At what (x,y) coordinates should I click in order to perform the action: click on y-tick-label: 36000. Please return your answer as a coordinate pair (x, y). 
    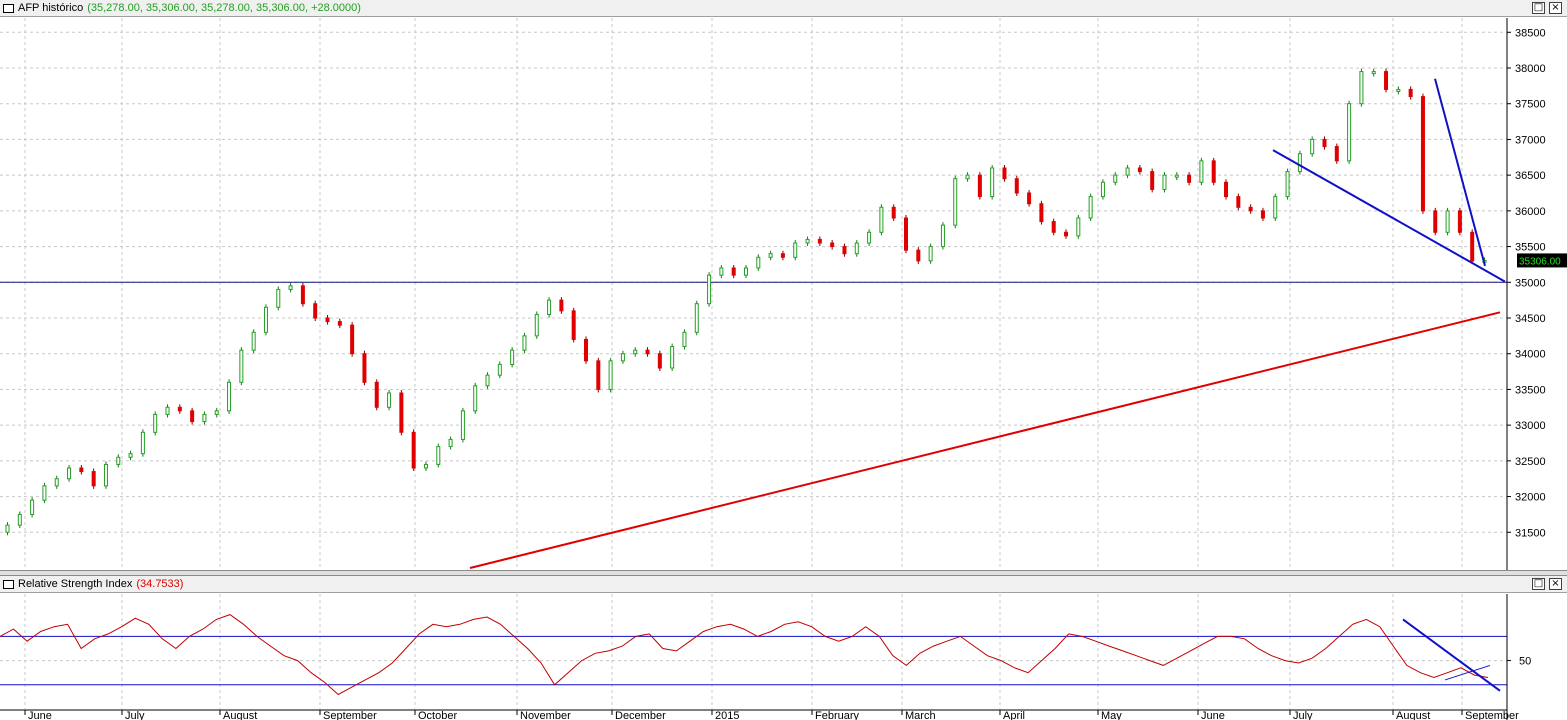
    Looking at the image, I should click on (1530, 212).